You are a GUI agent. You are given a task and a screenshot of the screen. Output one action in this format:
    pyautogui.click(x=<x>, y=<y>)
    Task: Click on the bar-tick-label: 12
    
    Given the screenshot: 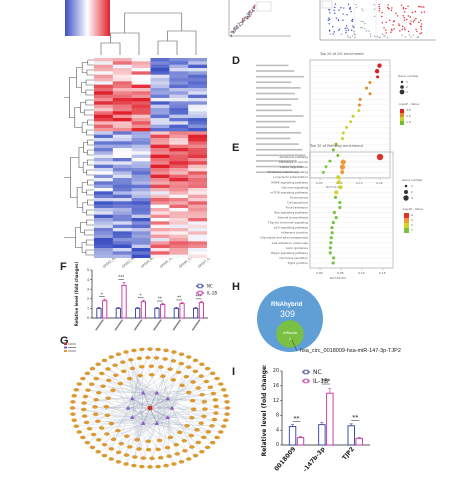 What is the action you would take?
    pyautogui.click(x=276, y=401)
    